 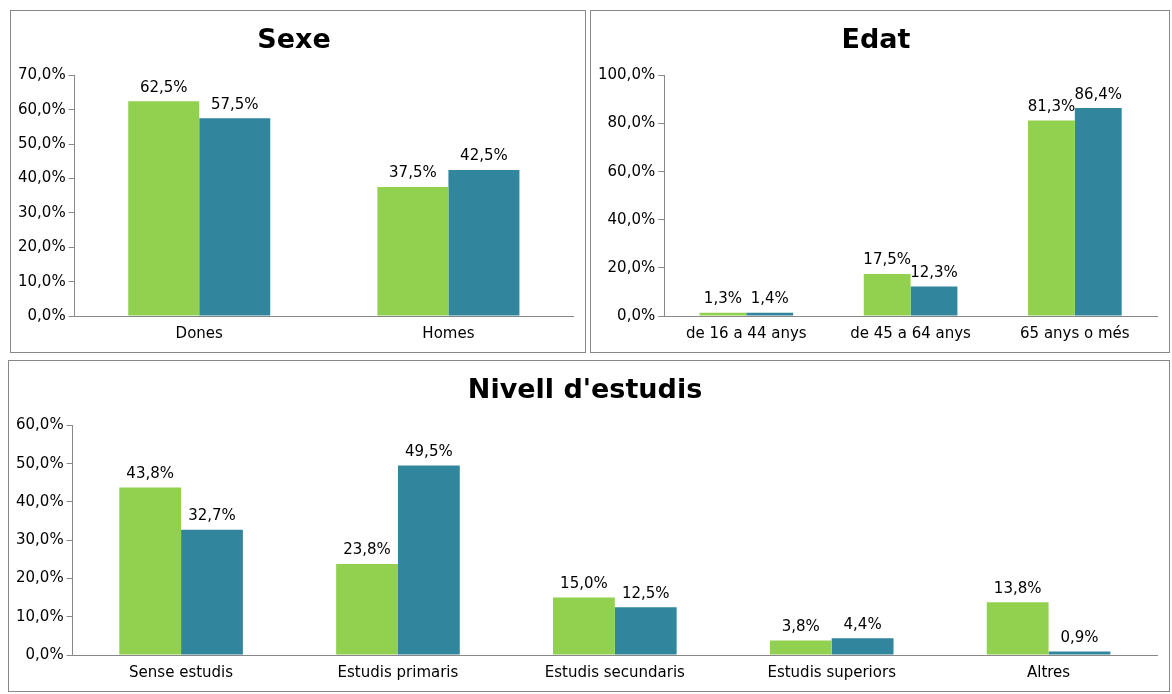 I want to click on data-label: 62,5%, so click(x=163, y=86).